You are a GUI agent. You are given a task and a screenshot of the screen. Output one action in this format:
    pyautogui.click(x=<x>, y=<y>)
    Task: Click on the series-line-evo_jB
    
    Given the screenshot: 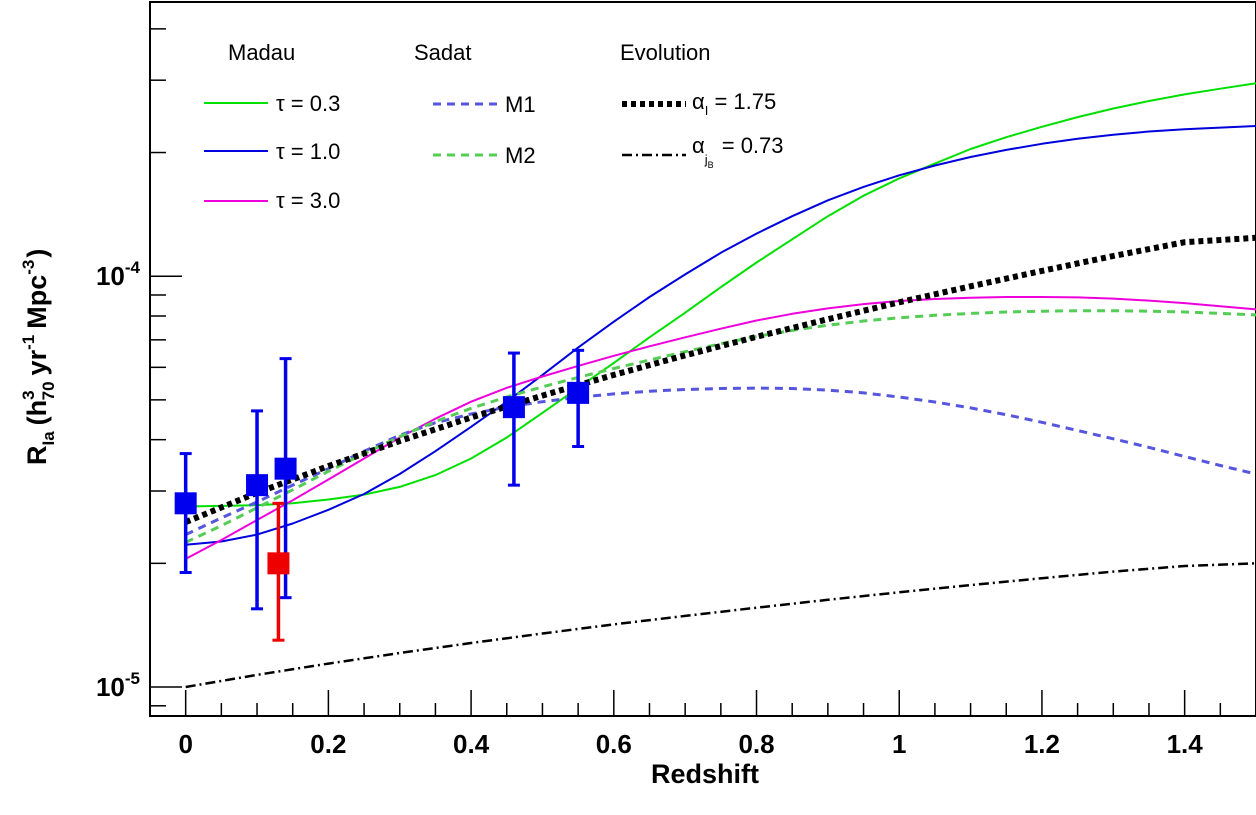 What is the action you would take?
    pyautogui.click(x=720, y=625)
    